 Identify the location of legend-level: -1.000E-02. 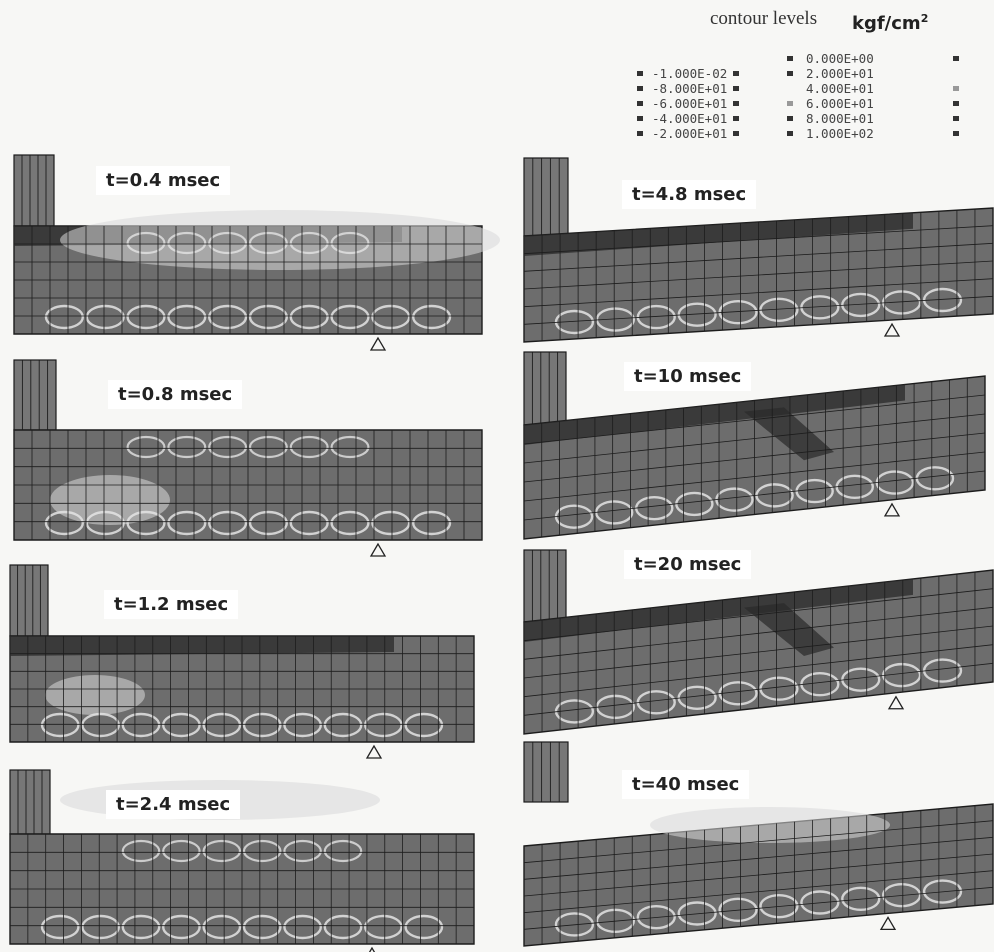
(690, 73).